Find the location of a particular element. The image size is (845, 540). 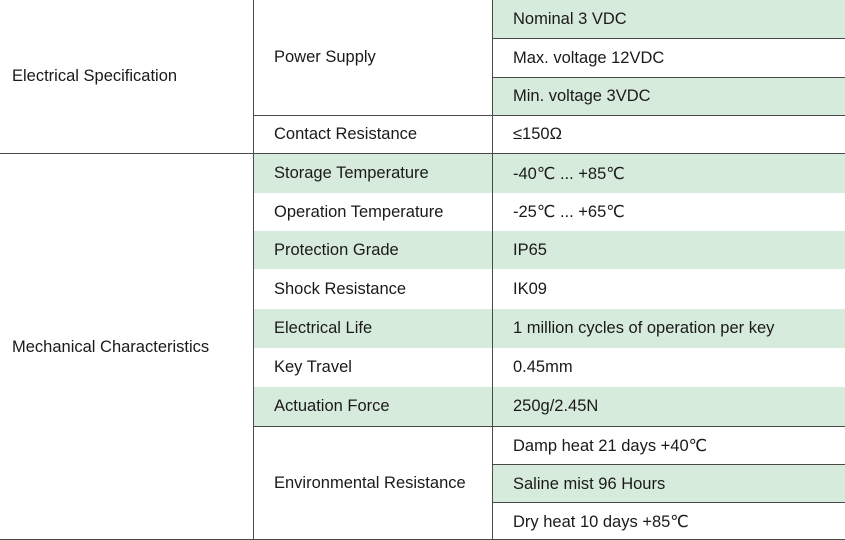

value-key-travel: 0.45mm is located at coordinates (543, 367).